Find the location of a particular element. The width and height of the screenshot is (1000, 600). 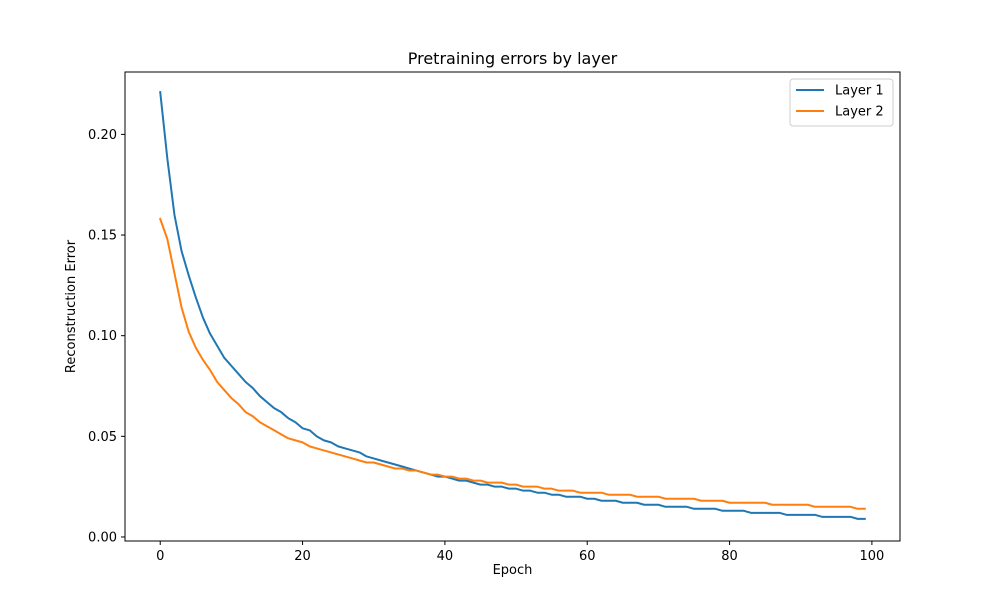

y-tick-label: 0.05 is located at coordinates (102, 437).